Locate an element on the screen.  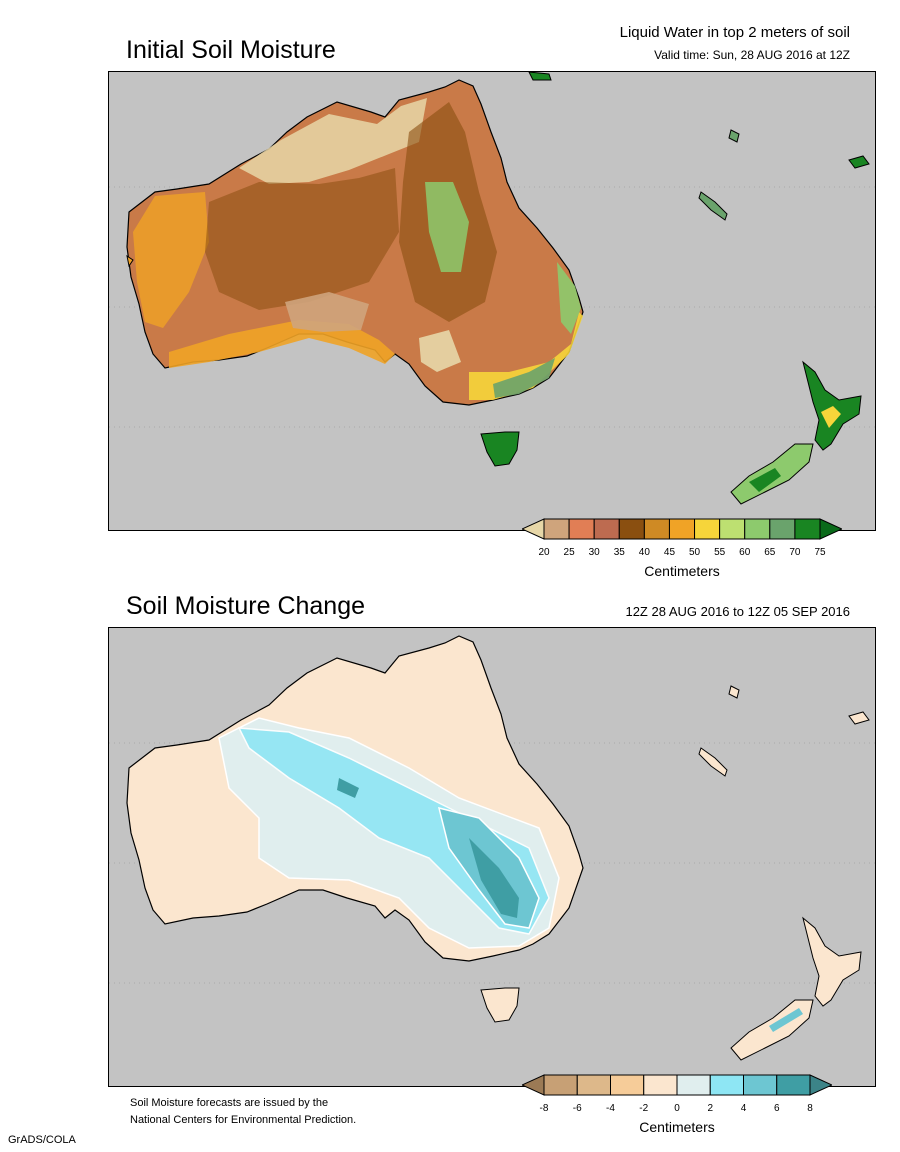
colorbar-tick-label: -2 is located at coordinates (644, 1108).